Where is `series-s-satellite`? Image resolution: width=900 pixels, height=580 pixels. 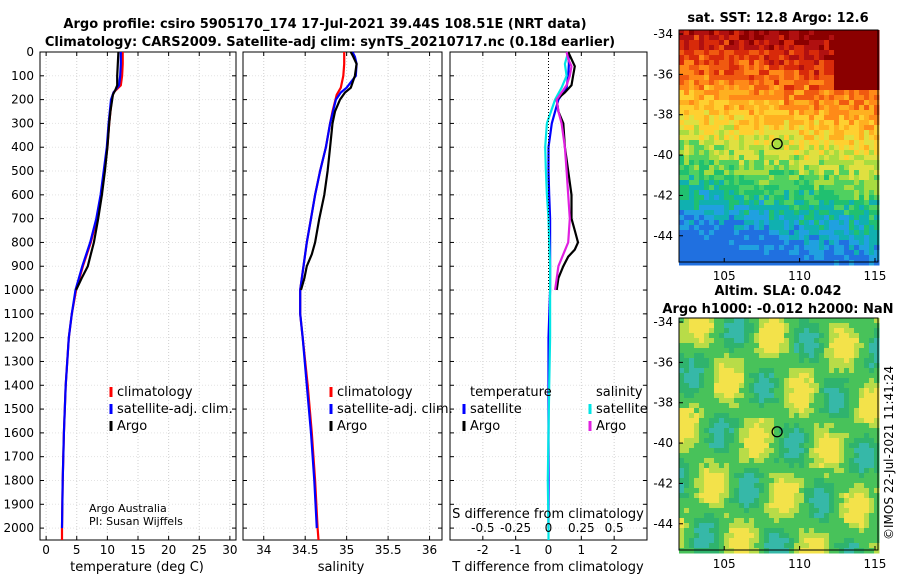 series-s-satellite is located at coordinates (557, 295).